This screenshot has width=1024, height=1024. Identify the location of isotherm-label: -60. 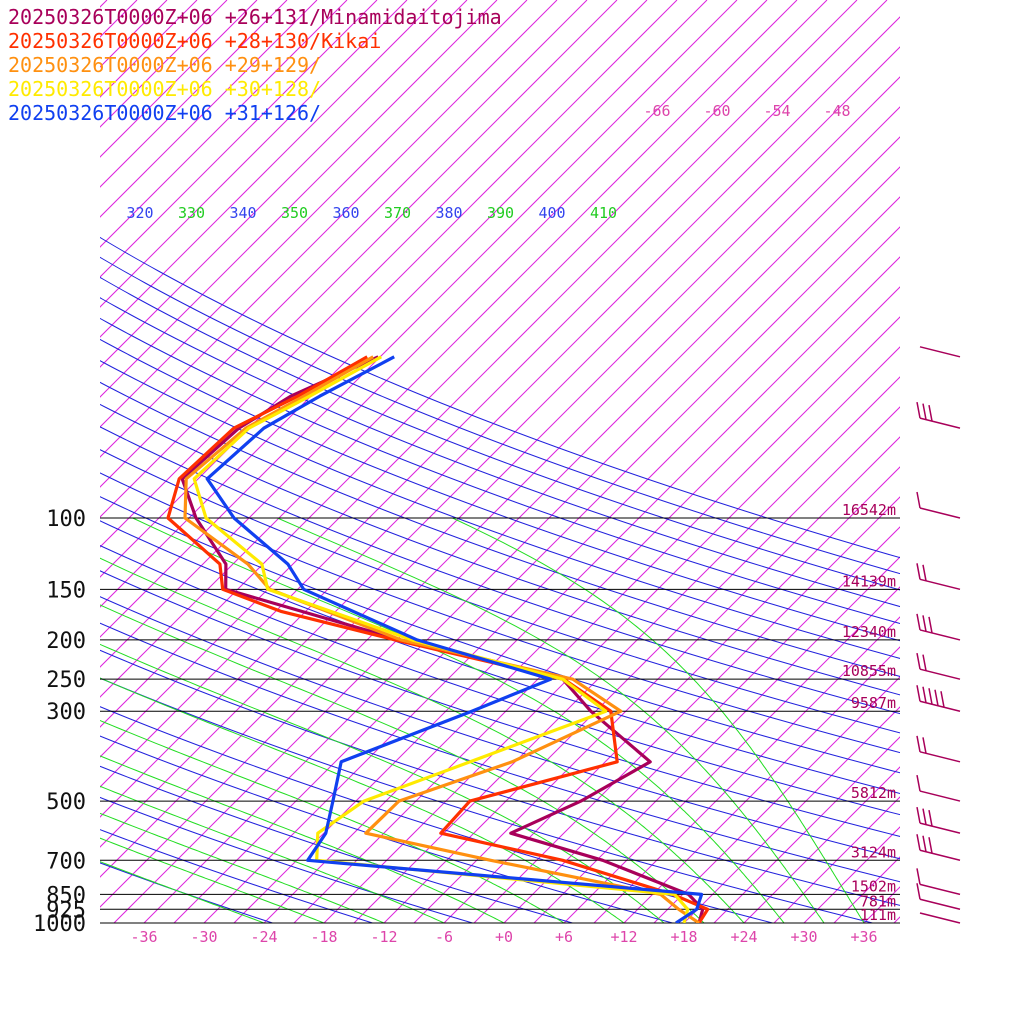
(716, 111).